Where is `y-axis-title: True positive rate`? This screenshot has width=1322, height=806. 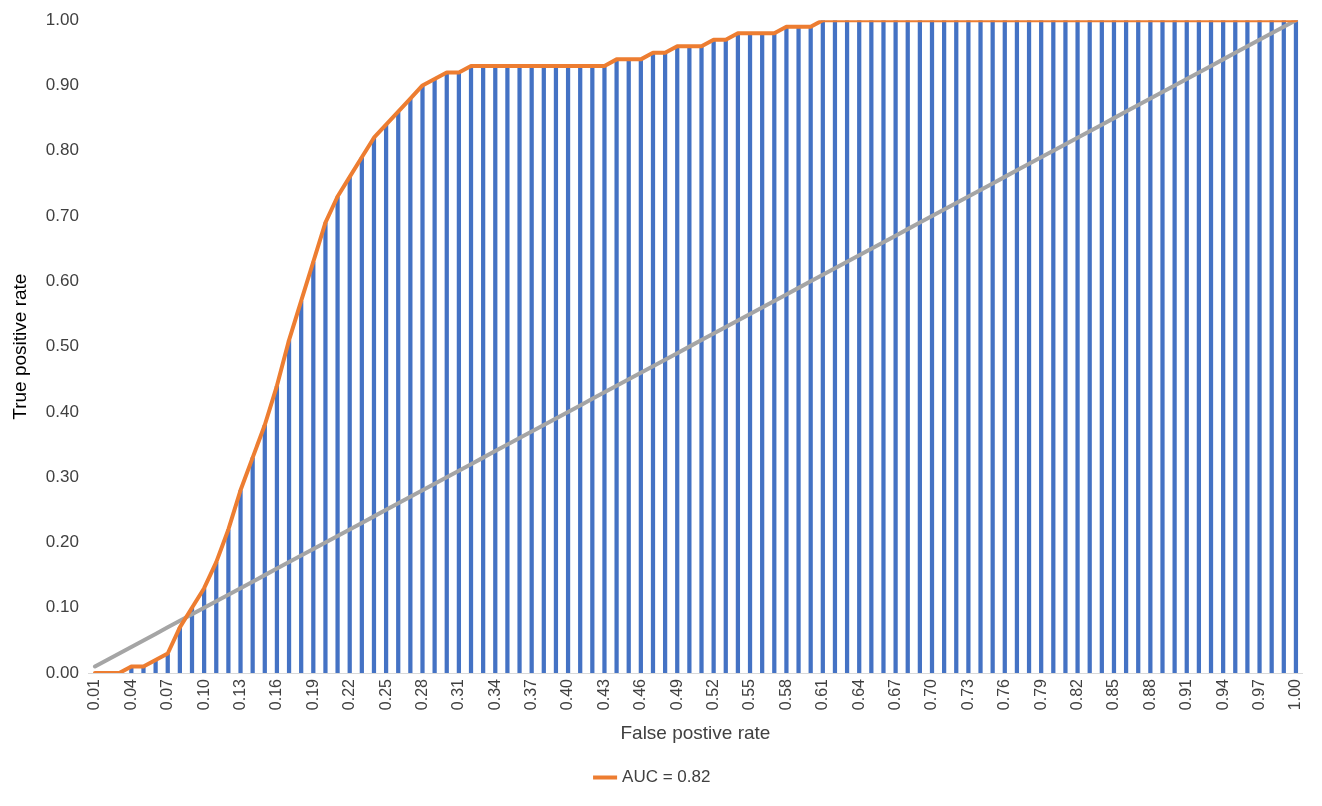 y-axis-title: True positive rate is located at coordinates (19, 346).